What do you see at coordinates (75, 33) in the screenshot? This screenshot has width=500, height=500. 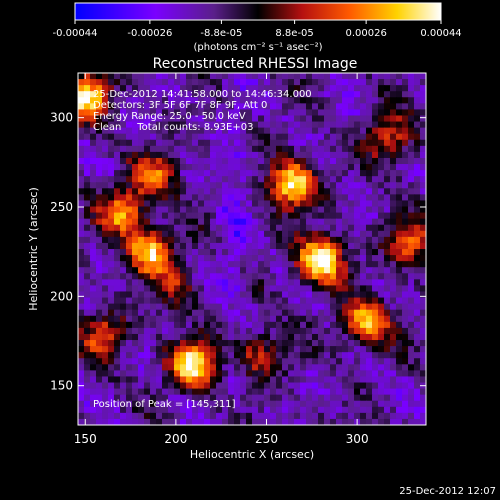 I see `colorbar-tick-label: -0.00044` at bounding box center [75, 33].